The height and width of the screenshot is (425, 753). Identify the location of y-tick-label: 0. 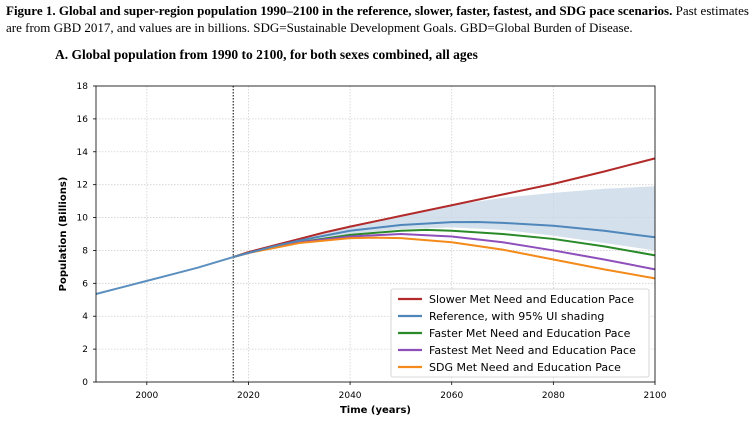
(85, 383).